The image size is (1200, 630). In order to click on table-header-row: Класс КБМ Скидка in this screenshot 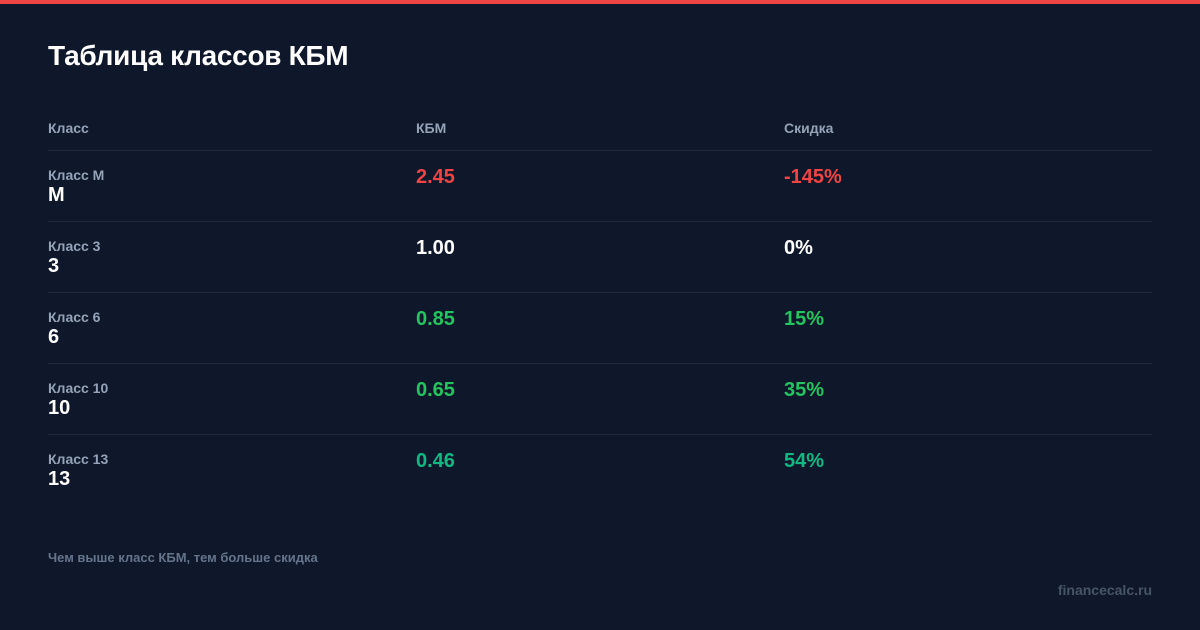, I will do `click(600, 130)`.